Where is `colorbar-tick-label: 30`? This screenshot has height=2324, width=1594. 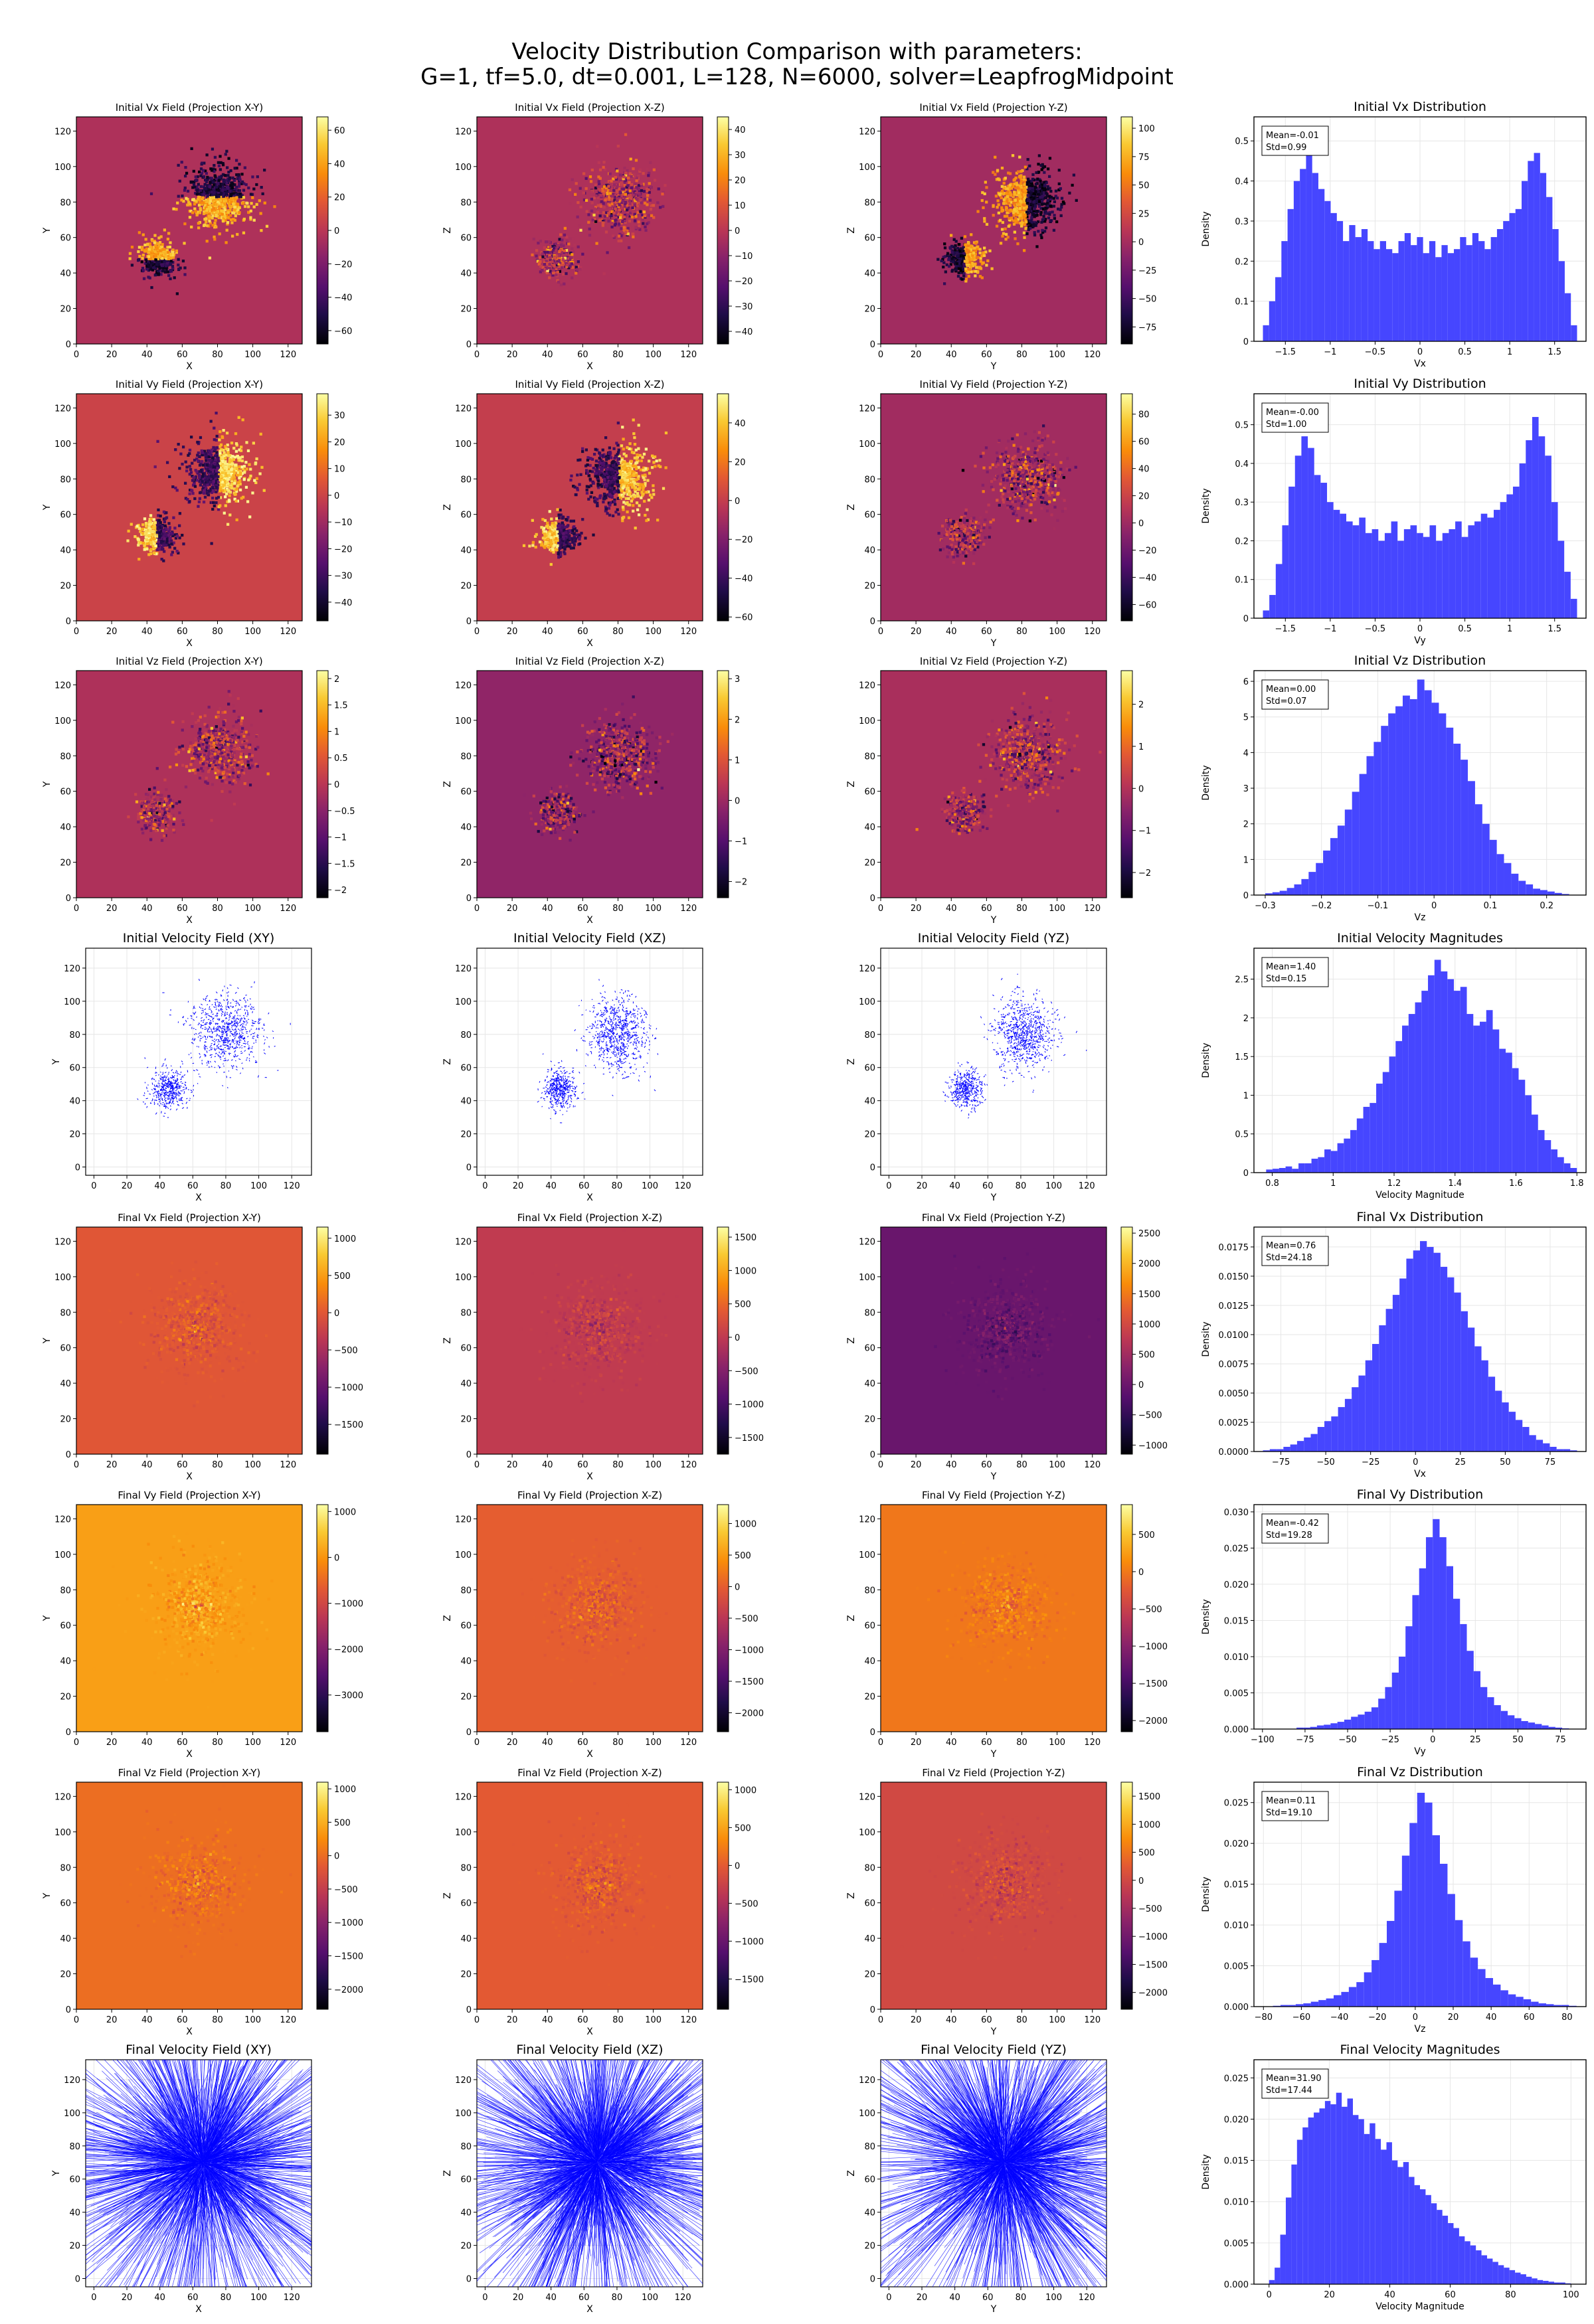
colorbar-tick-label: 30 is located at coordinates (740, 156).